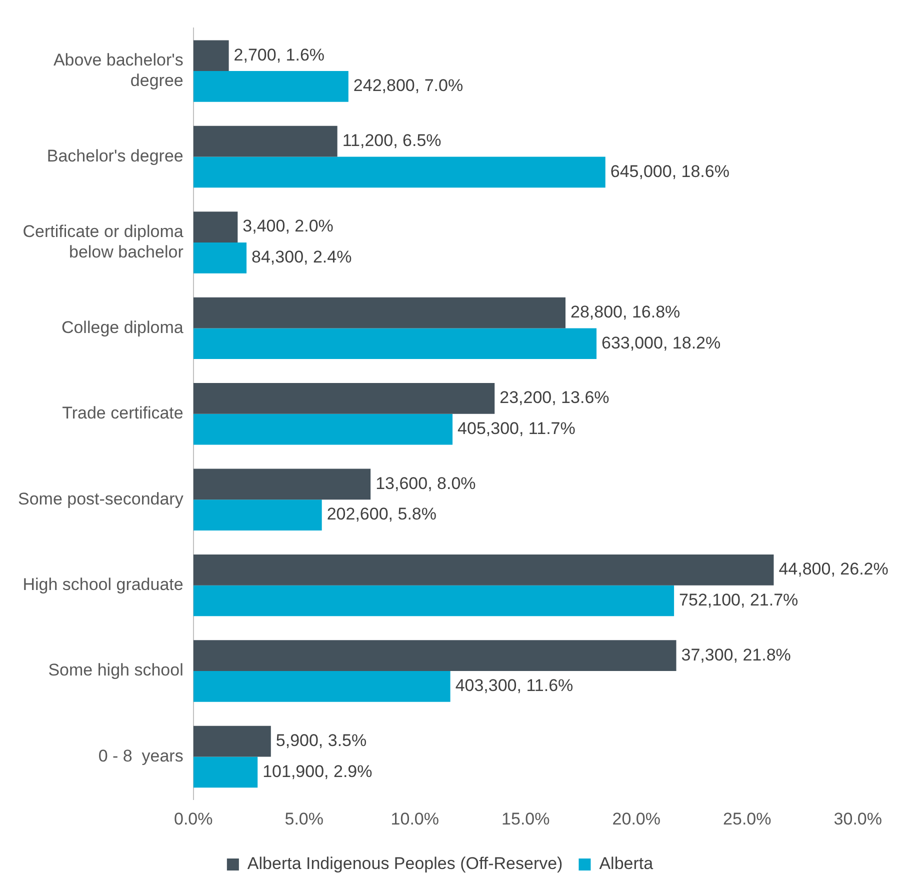  I want to click on y-tick-label: Some high school, so click(116, 670).